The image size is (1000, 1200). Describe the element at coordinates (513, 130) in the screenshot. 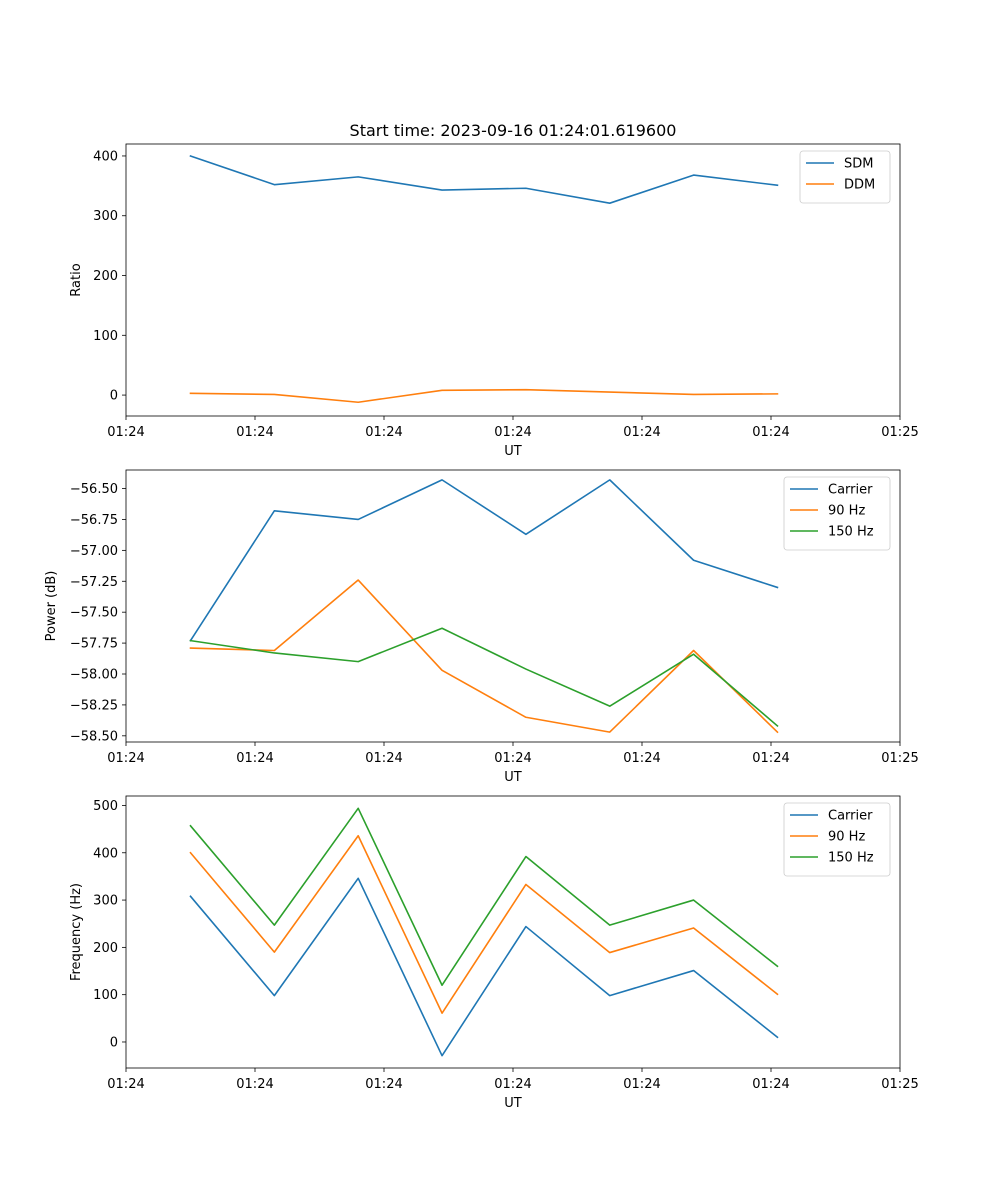

I see `chart-title: Start time: 2023-09-16 01:24:01.619600` at that location.